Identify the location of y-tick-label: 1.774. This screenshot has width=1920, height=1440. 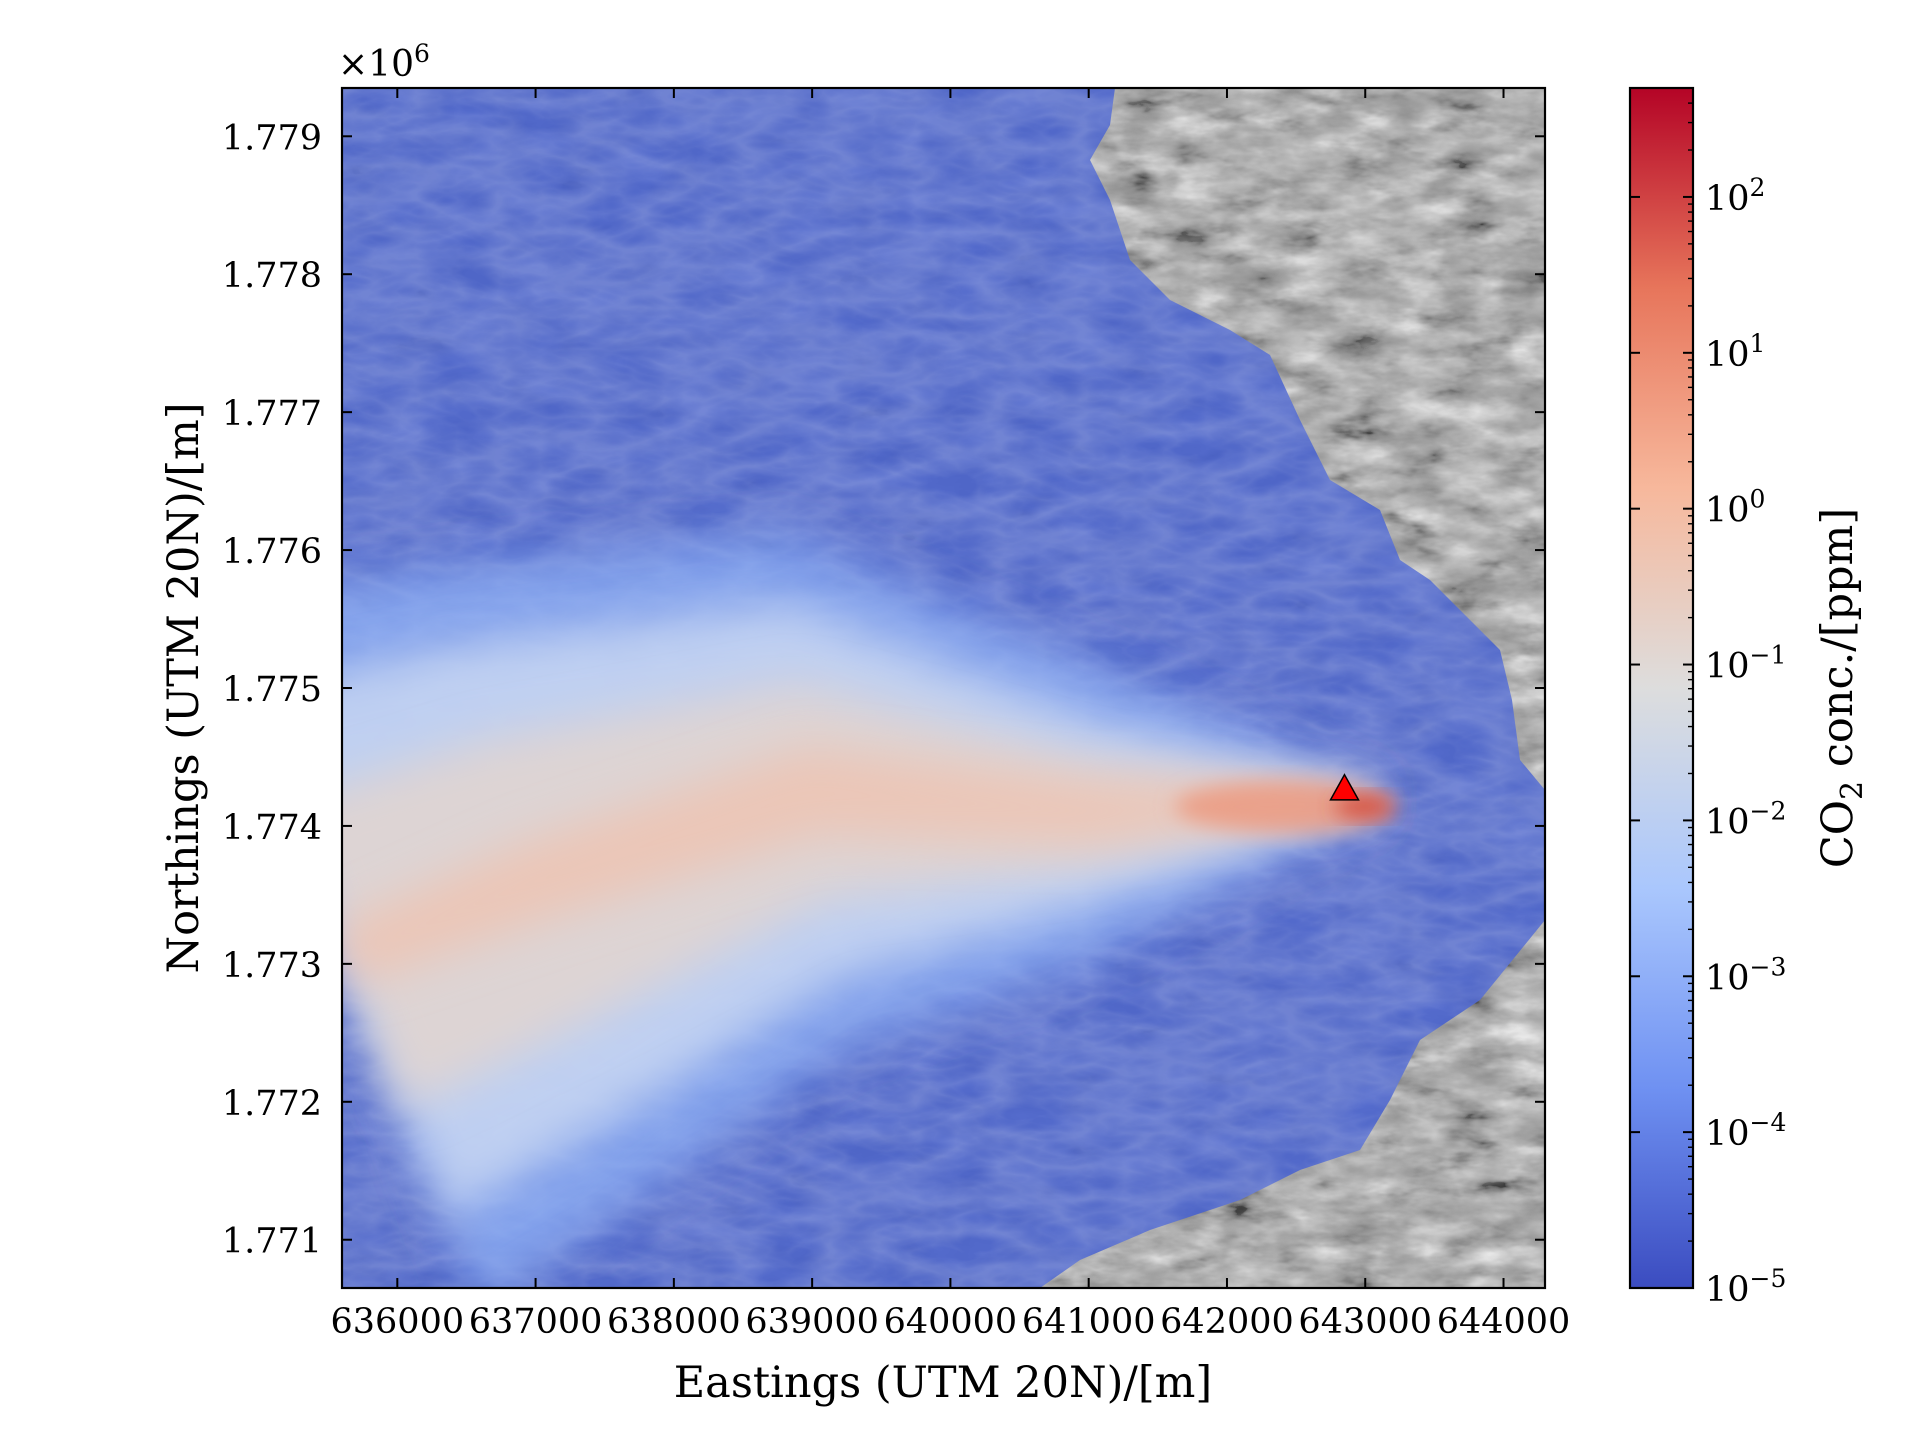
(272, 828).